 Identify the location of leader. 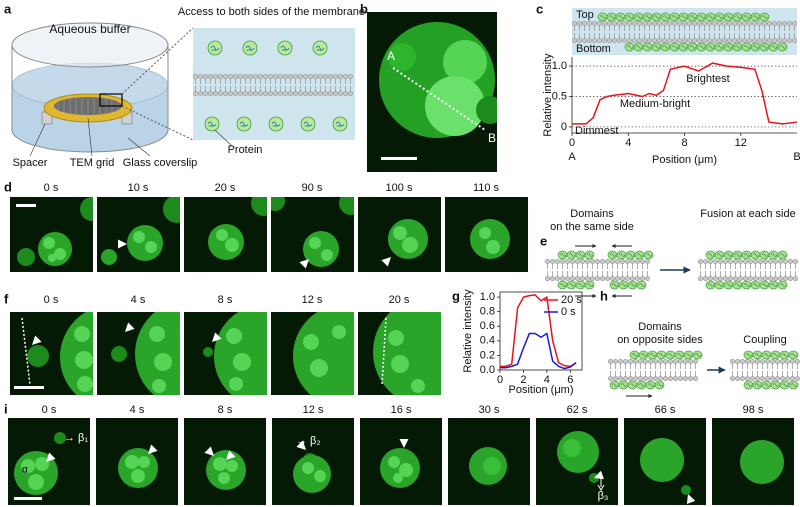
(139, 147).